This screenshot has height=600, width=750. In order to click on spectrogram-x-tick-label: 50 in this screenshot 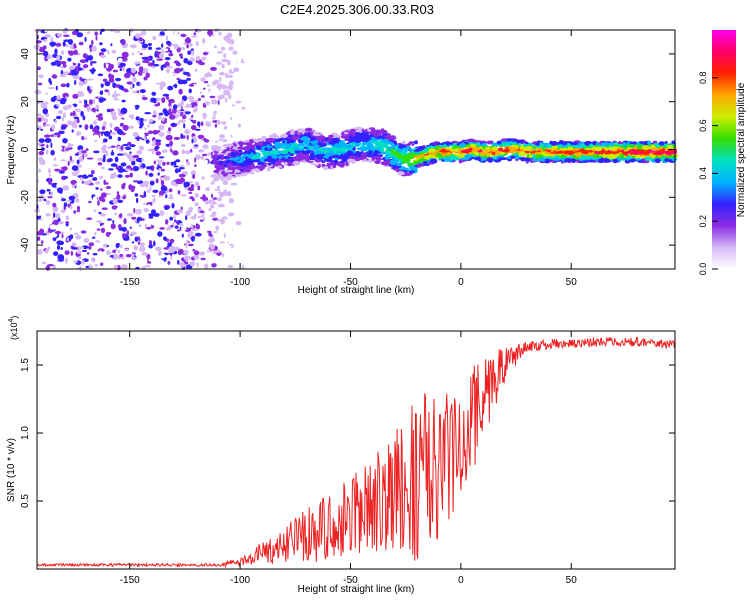, I will do `click(572, 282)`.